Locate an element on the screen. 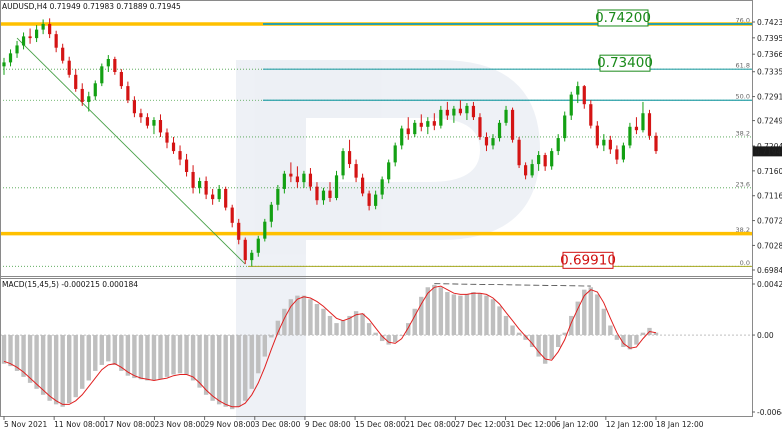 This screenshot has width=782, height=429. macd-tick-label: 0.004273 is located at coordinates (769, 284).